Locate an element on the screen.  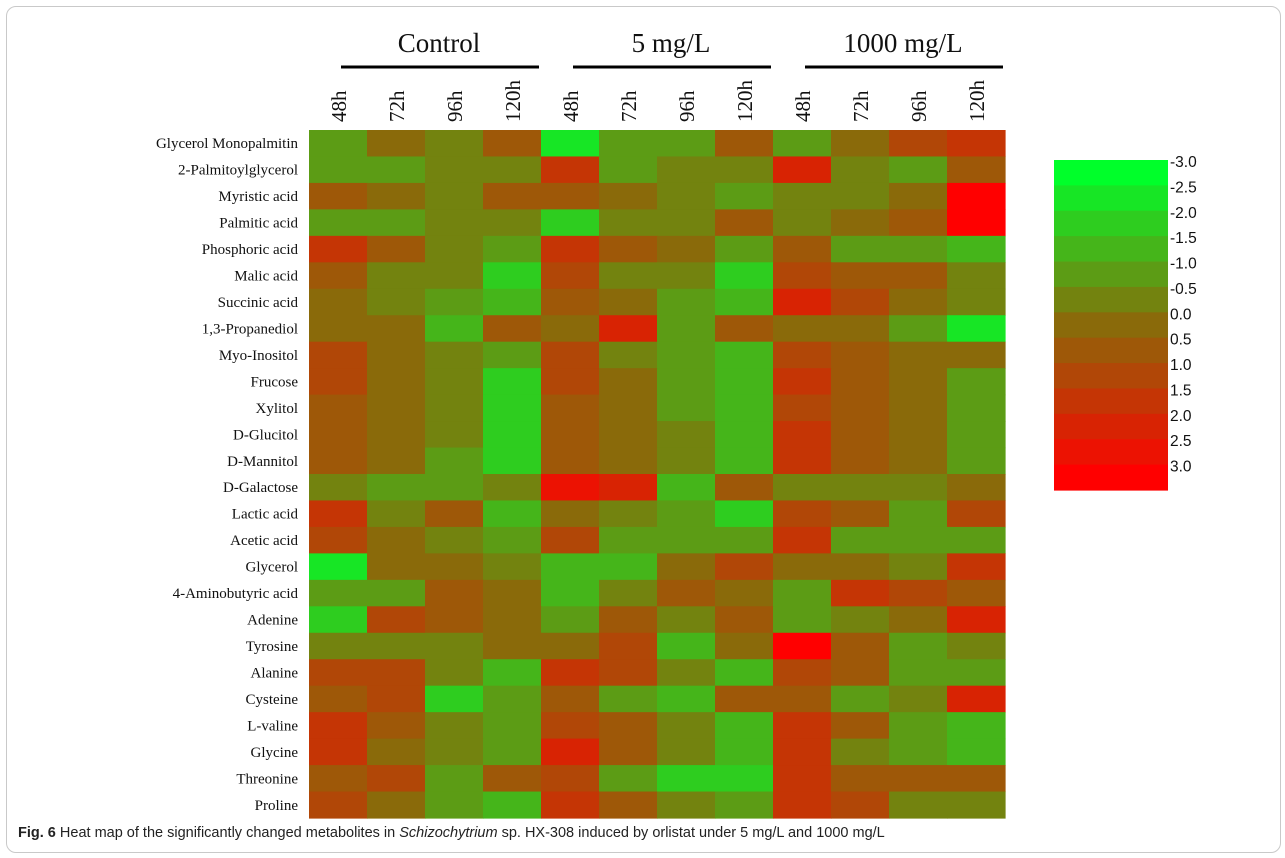
row-label: Phosphoric acid is located at coordinates (250, 250).